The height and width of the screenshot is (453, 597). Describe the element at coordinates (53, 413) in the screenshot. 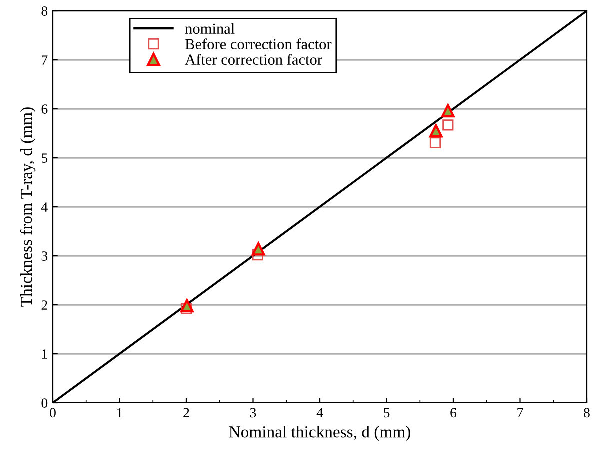

I see `x-tick-label: 0` at that location.